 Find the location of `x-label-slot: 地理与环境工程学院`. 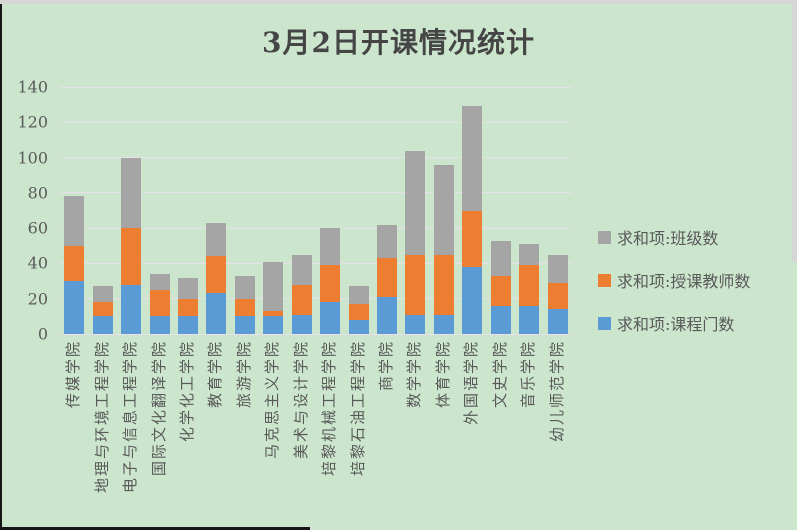

x-label-slot: 地理与环境工程学院 is located at coordinates (102, 429).